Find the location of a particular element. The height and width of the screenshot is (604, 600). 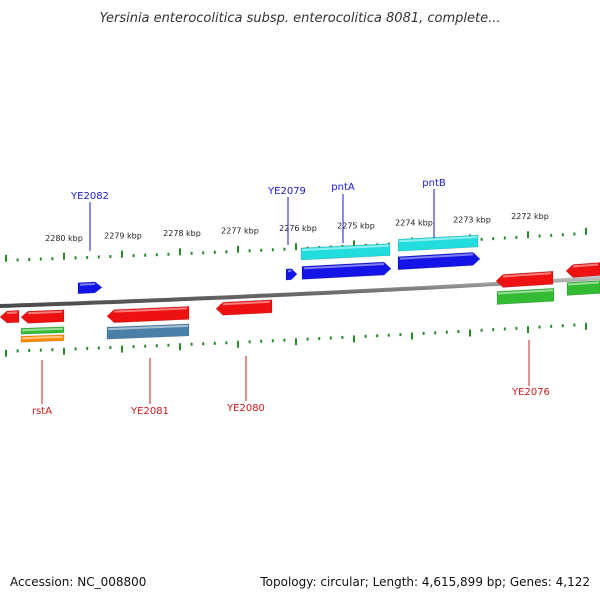

gene-arrow-YE2081-highlight is located at coordinates (150, 310).